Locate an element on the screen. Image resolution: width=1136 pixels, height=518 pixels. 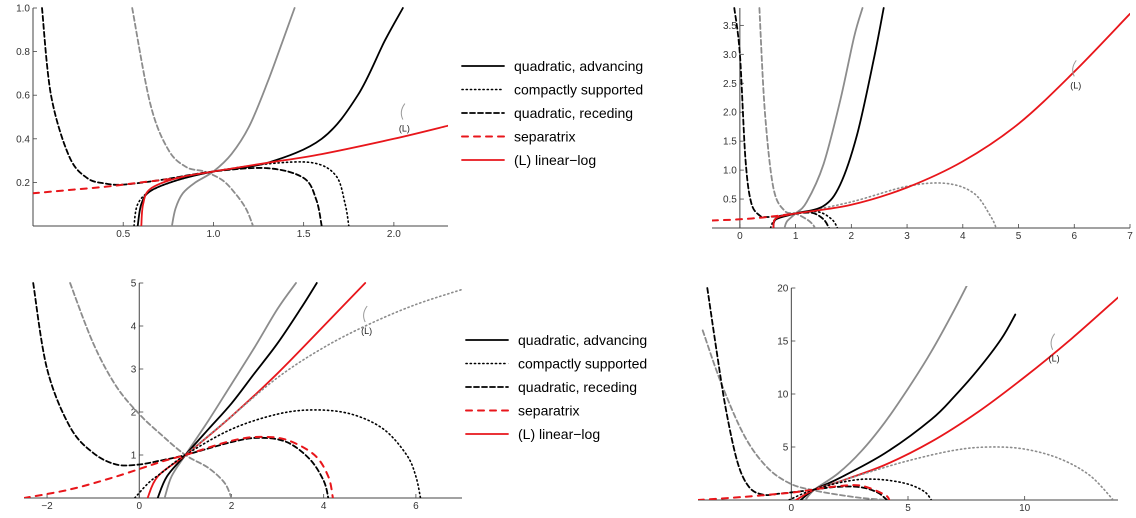
y-tick-label: 0.2 is located at coordinates (23, 183).